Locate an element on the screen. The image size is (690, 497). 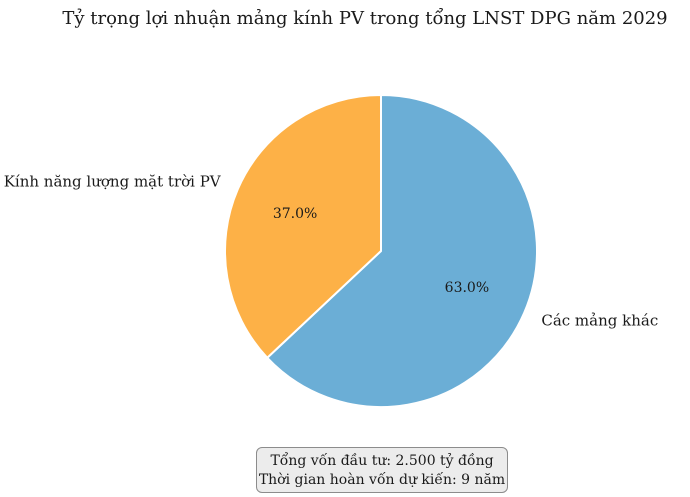
pie-category-label-1: Kính năng lượng mặt trời PV is located at coordinates (113, 182).